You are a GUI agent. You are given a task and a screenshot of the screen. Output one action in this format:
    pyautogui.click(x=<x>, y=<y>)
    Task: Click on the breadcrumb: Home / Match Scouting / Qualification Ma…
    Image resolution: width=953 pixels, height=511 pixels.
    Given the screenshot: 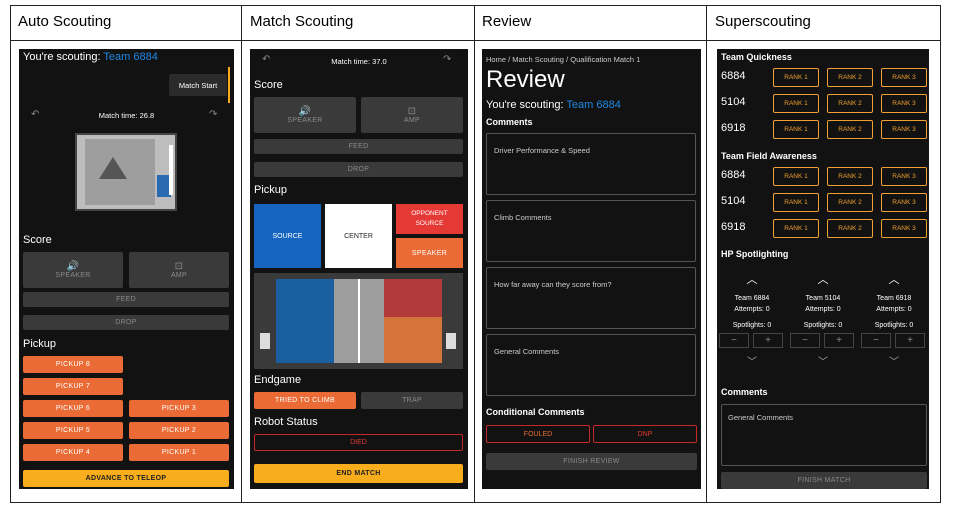 What is the action you would take?
    pyautogui.click(x=563, y=59)
    